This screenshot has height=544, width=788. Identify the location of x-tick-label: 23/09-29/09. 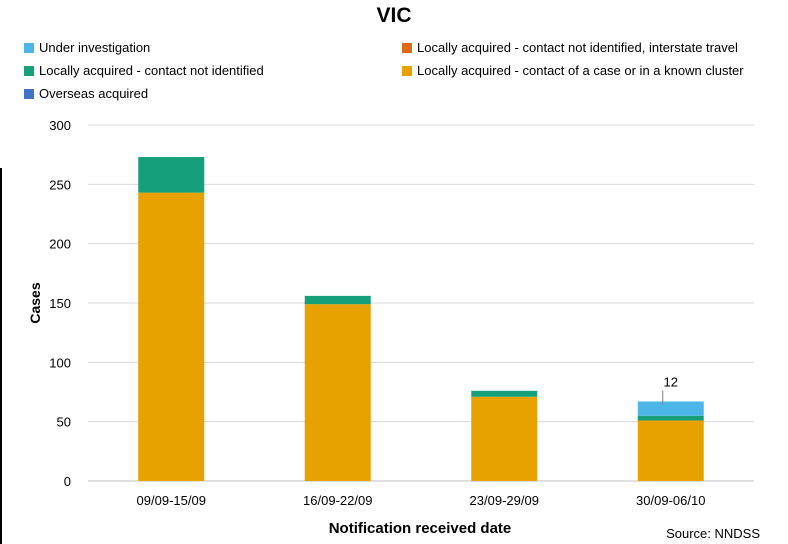
(504, 500).